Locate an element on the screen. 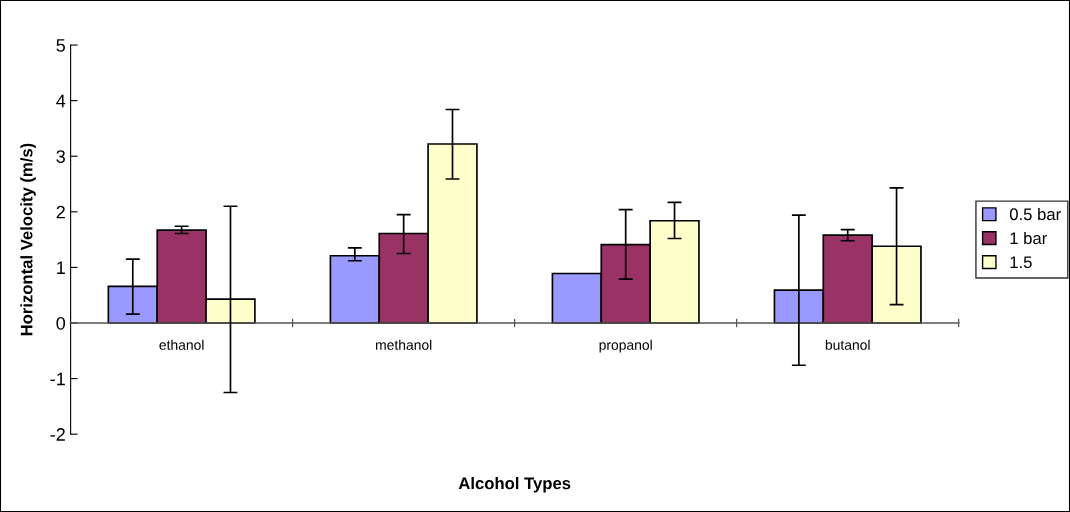 Image resolution: width=1070 pixels, height=512 pixels. x-tick-label: propanol is located at coordinates (625, 346).